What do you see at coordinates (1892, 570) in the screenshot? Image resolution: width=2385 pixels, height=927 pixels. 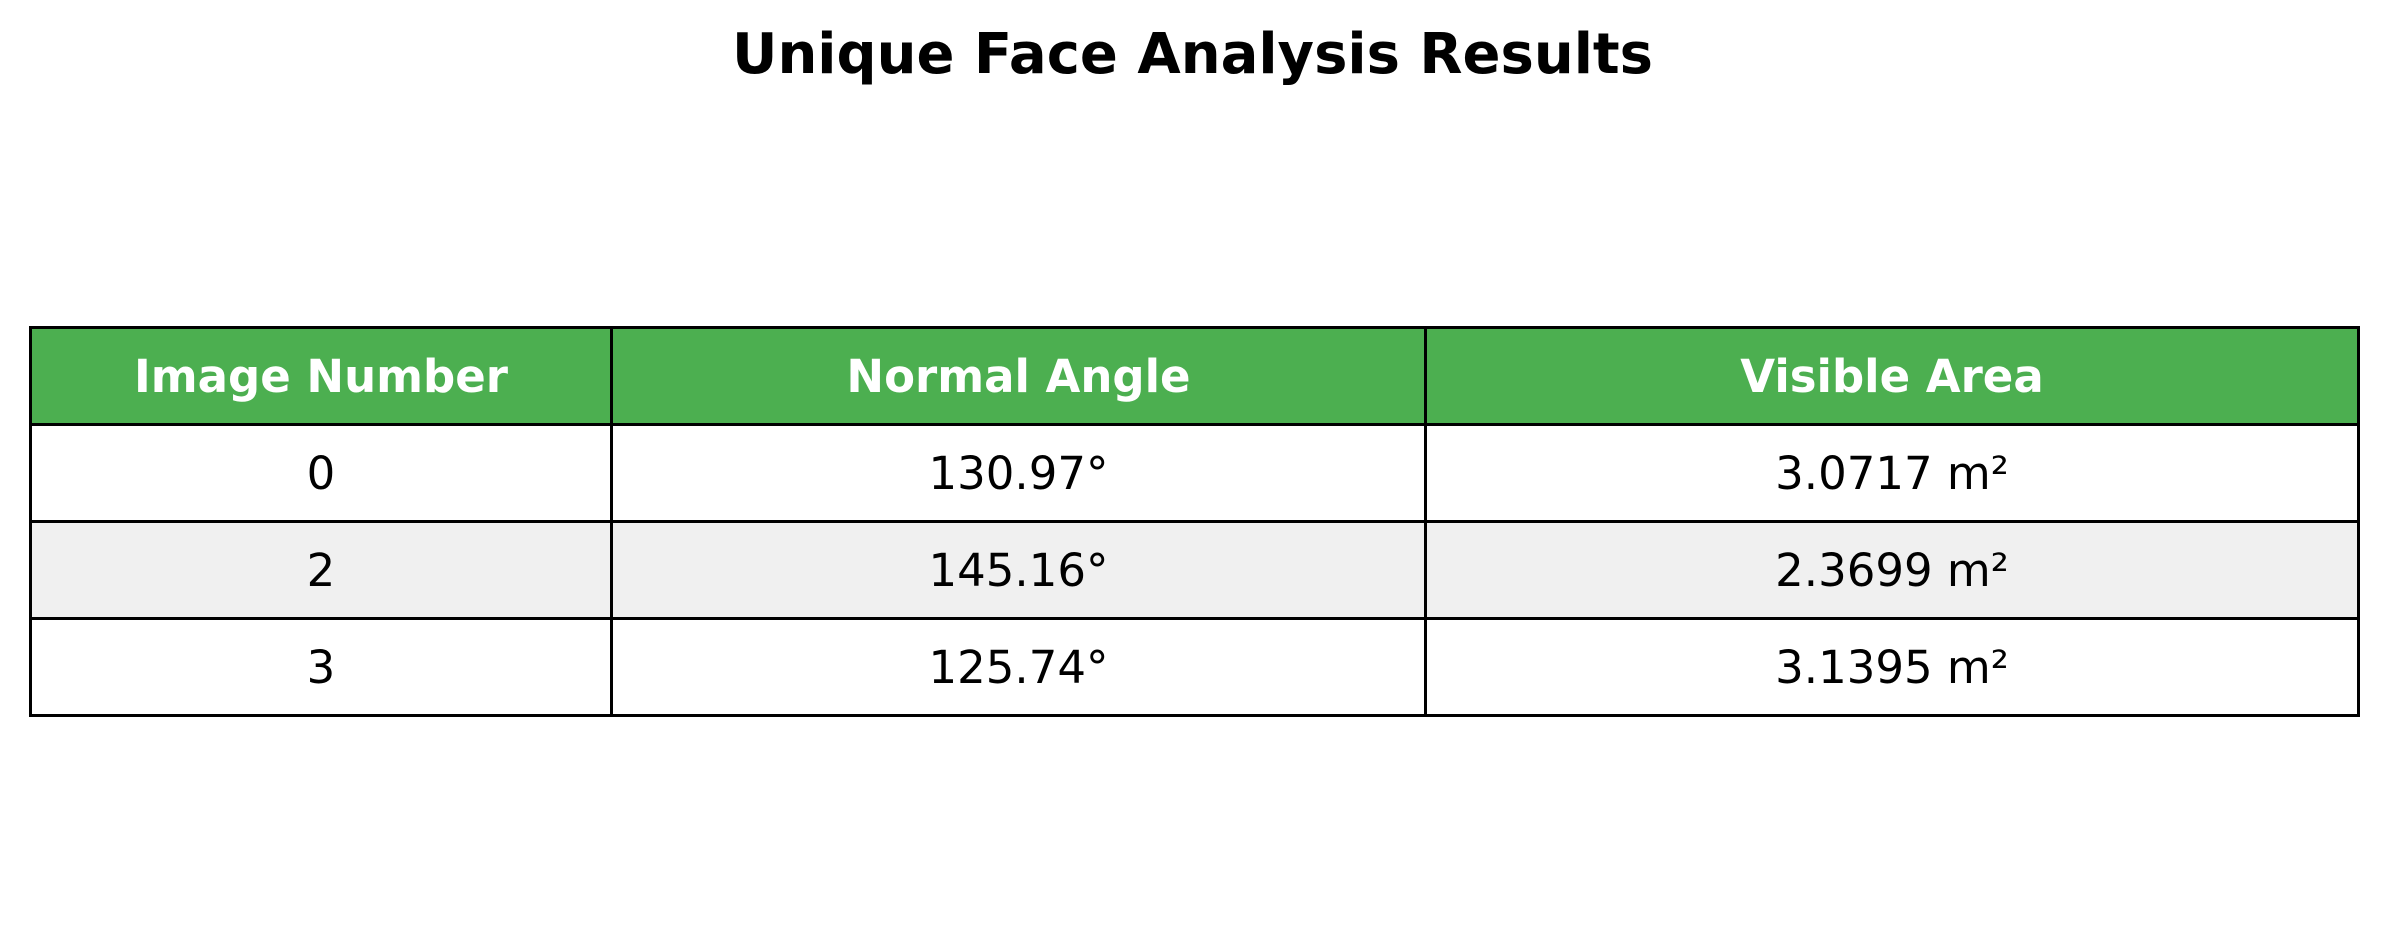 I see `cell-visible-area: 2.3699 m²` at bounding box center [1892, 570].